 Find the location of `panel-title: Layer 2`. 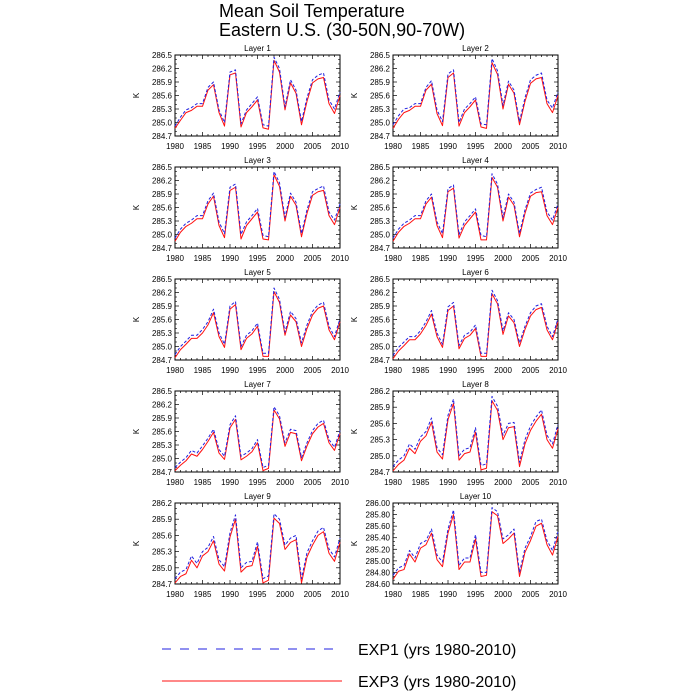

panel-title: Layer 2 is located at coordinates (475, 48).